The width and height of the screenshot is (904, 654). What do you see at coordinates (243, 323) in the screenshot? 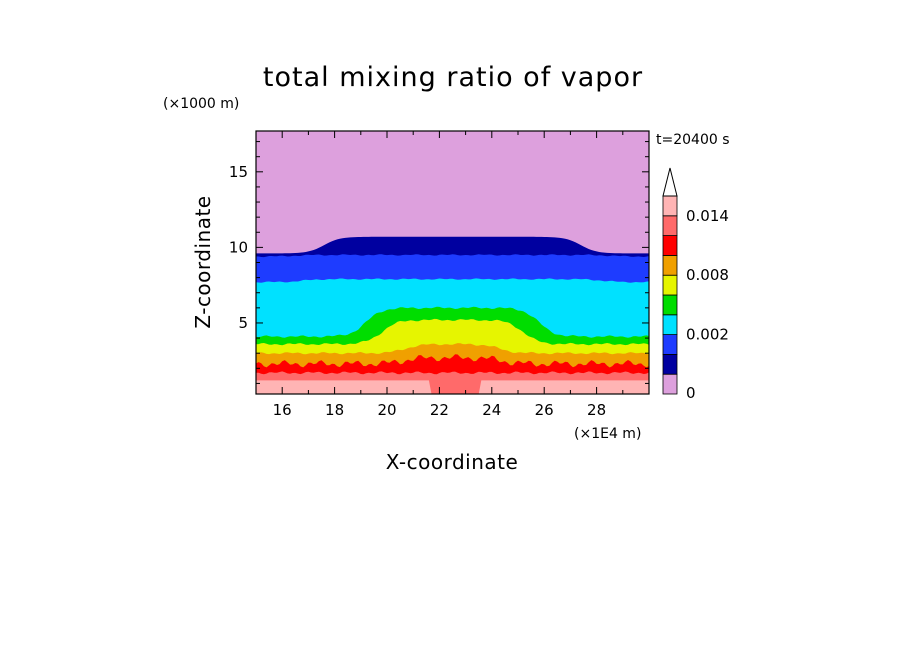
I see `y-tick-label: 5` at bounding box center [243, 323].